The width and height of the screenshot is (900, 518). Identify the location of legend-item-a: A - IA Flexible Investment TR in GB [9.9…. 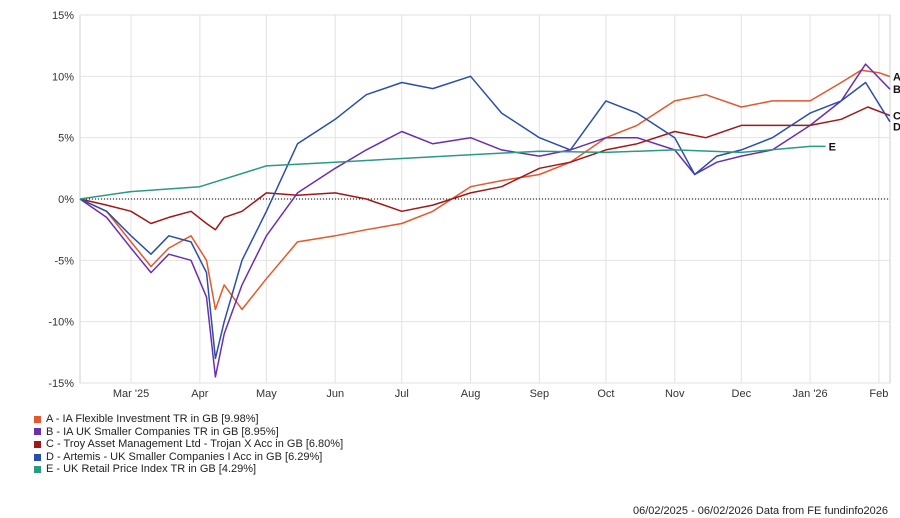
(188, 419).